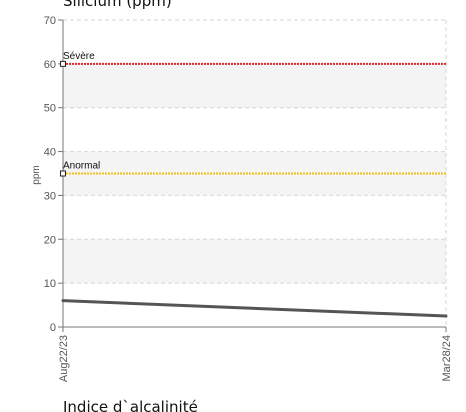 The width and height of the screenshot is (466, 412). I want to click on series-lines, so click(254, 308).